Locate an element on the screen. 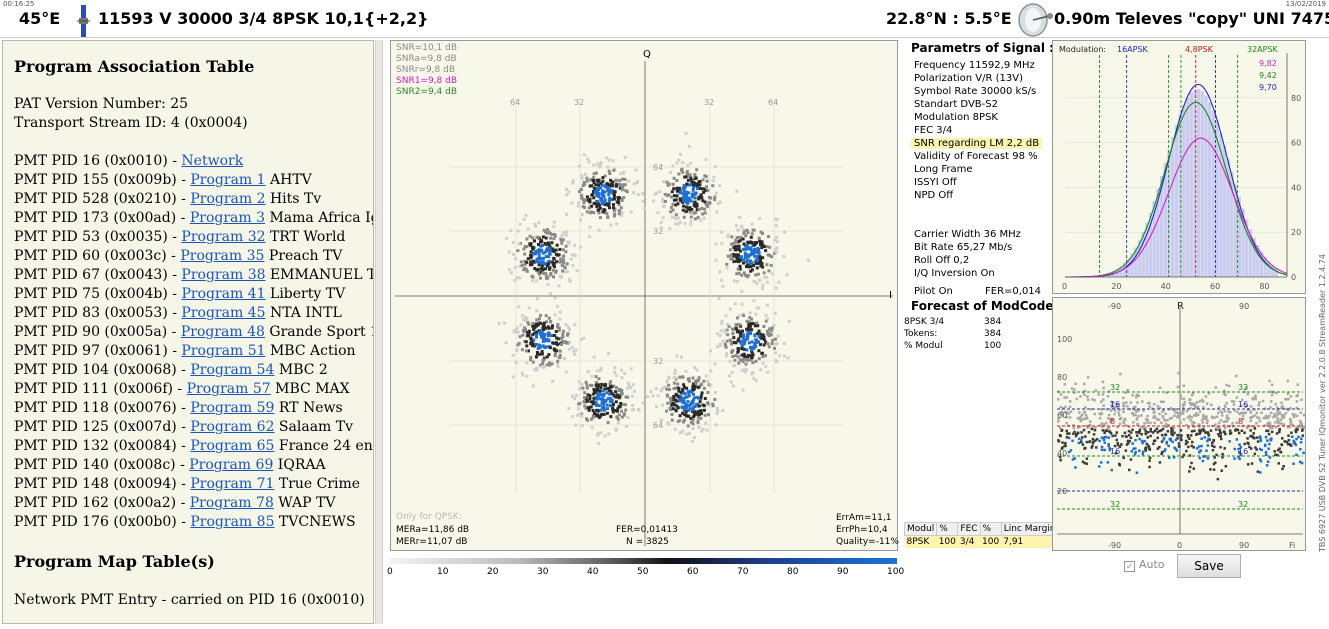  program-link: Program 65 is located at coordinates (232, 446).